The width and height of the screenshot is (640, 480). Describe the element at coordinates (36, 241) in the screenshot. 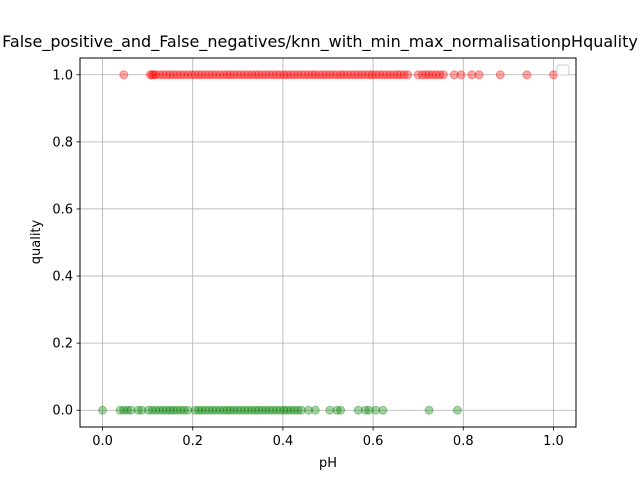

I see `y-axis-label: quality` at that location.